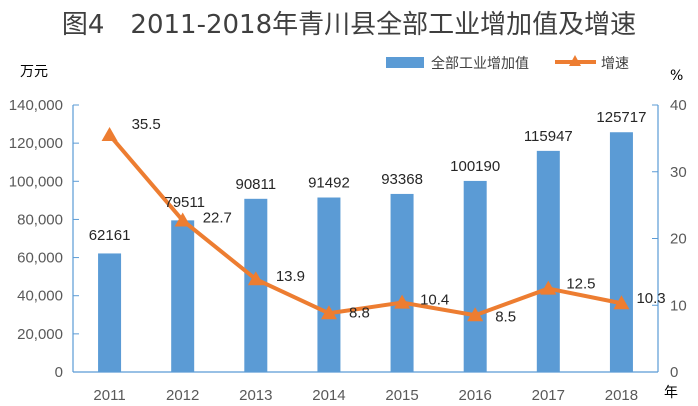  Describe the element at coordinates (548, 287) in the screenshot. I see `growth-marker-2017` at that location.